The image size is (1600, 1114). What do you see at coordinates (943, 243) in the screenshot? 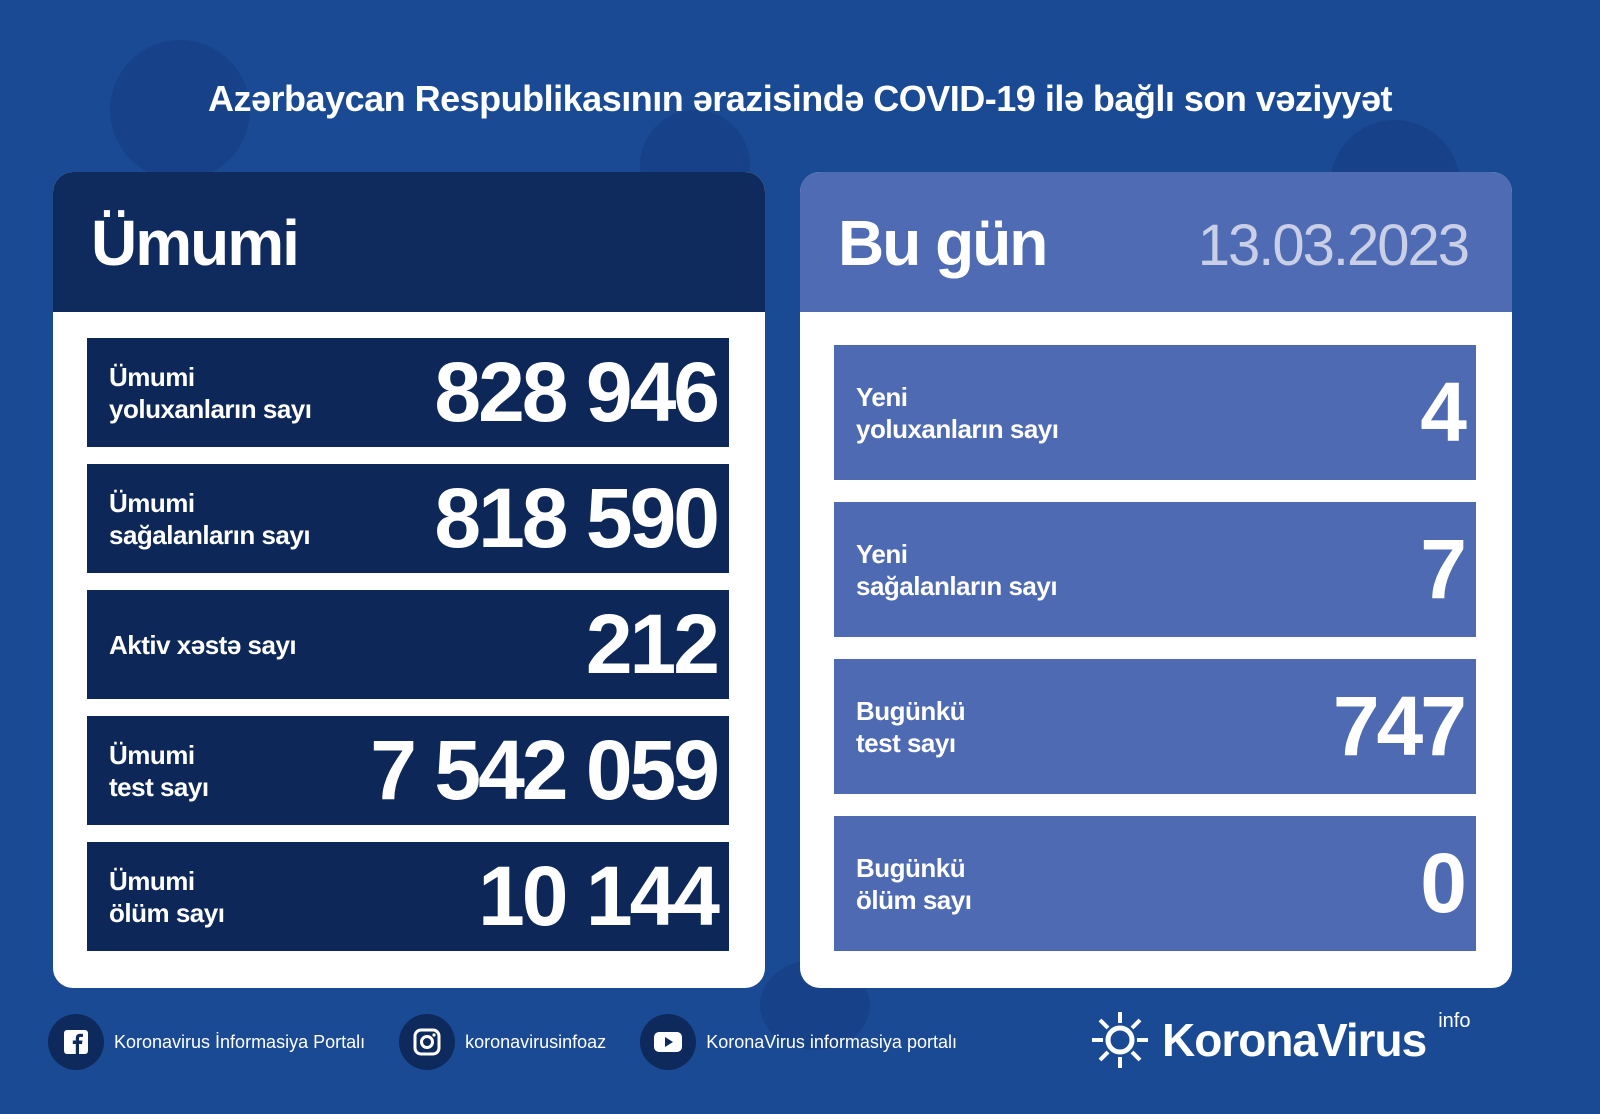
I see `today-heading: Bu gün` at bounding box center [943, 243].